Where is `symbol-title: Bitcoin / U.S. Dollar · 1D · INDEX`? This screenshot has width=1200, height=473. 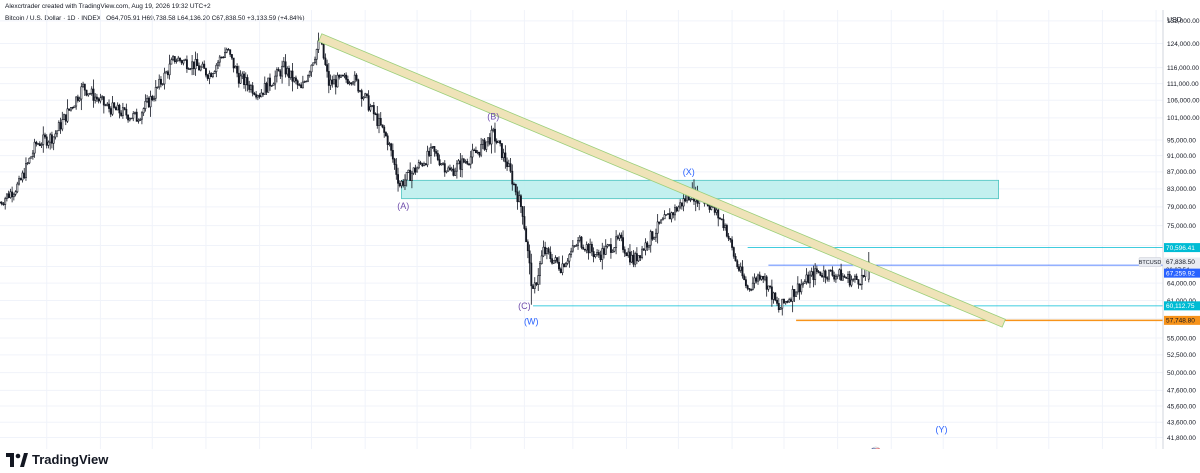
symbol-title: Bitcoin / U.S. Dollar · 1D · INDEX is located at coordinates (53, 18).